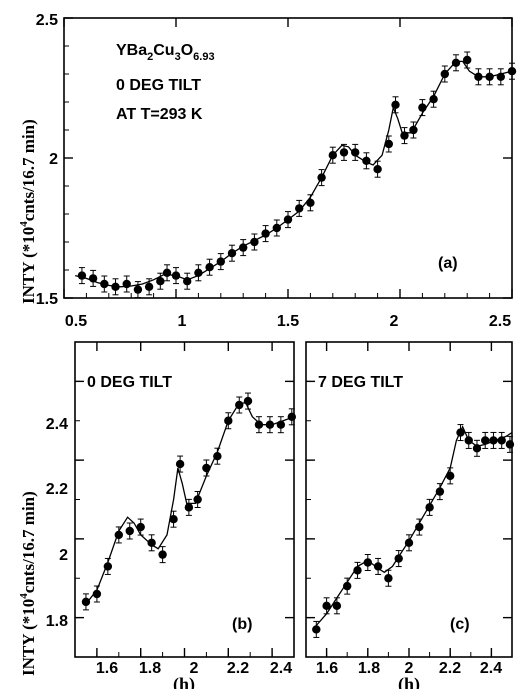 The height and width of the screenshot is (689, 526). Describe the element at coordinates (448, 263) in the screenshot. I see `panel-a-tag: (a)` at that location.